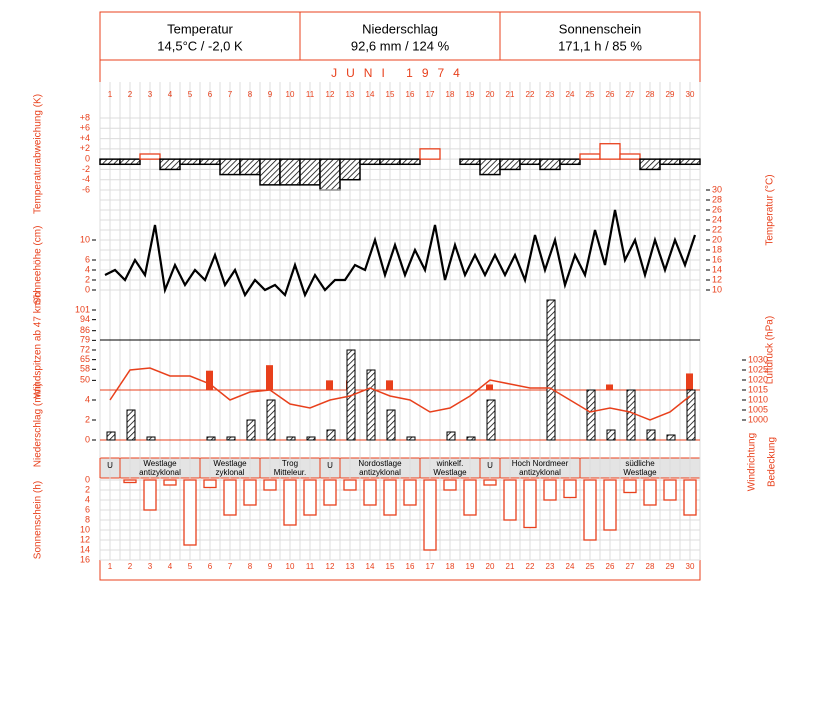  What do you see at coordinates (85, 380) in the screenshot?
I see `tick-label: 50` at bounding box center [85, 380].